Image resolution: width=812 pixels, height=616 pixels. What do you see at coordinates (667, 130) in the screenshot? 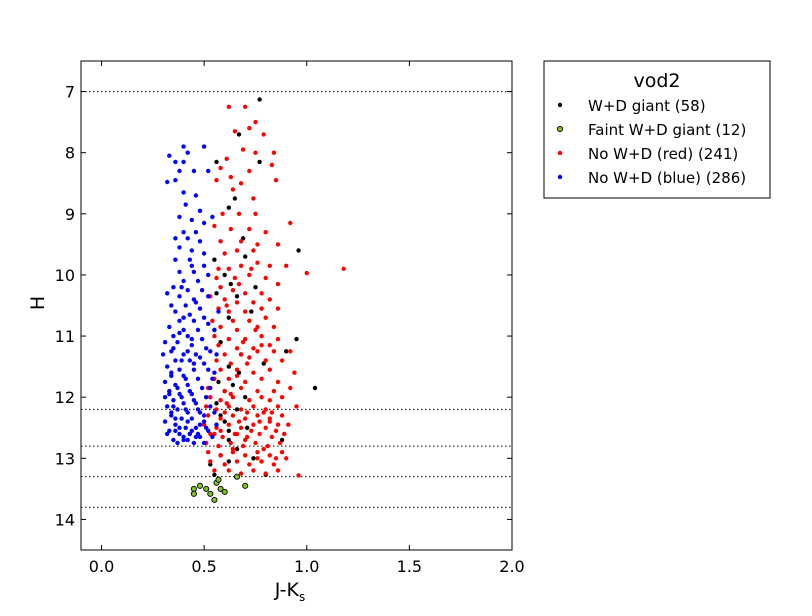
I see `legend-label-faint: Faint W+D giant (12)` at bounding box center [667, 130].